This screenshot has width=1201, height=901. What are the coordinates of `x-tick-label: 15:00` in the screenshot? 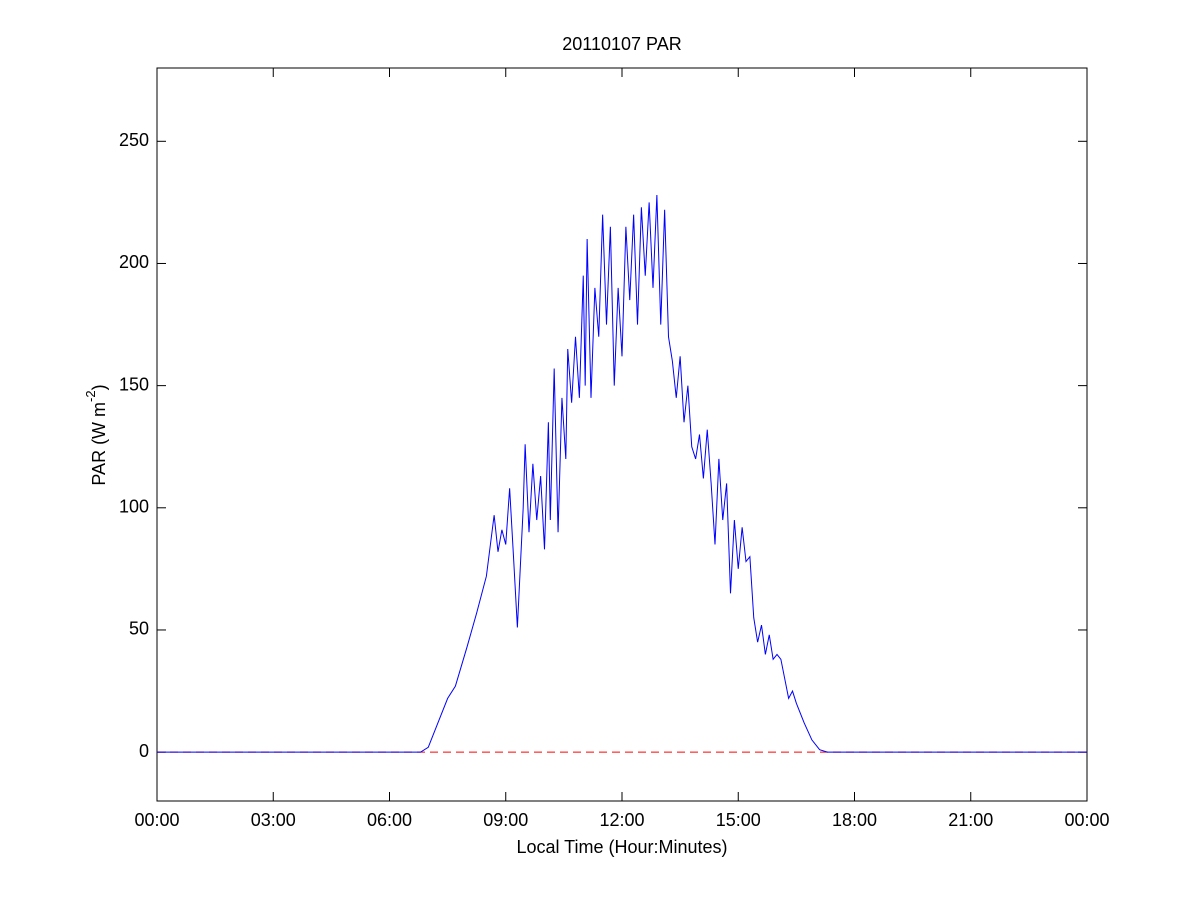 It's located at (738, 820).